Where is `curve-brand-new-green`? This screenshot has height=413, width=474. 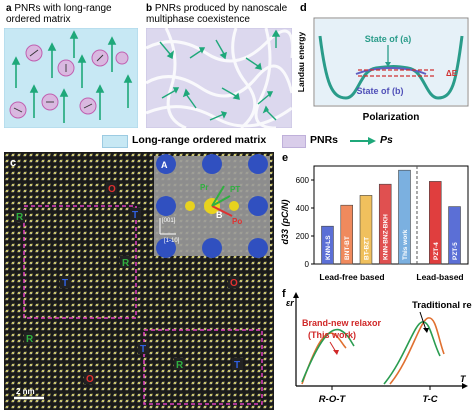
curve-brand-new-green is located at coordinates (328, 355).